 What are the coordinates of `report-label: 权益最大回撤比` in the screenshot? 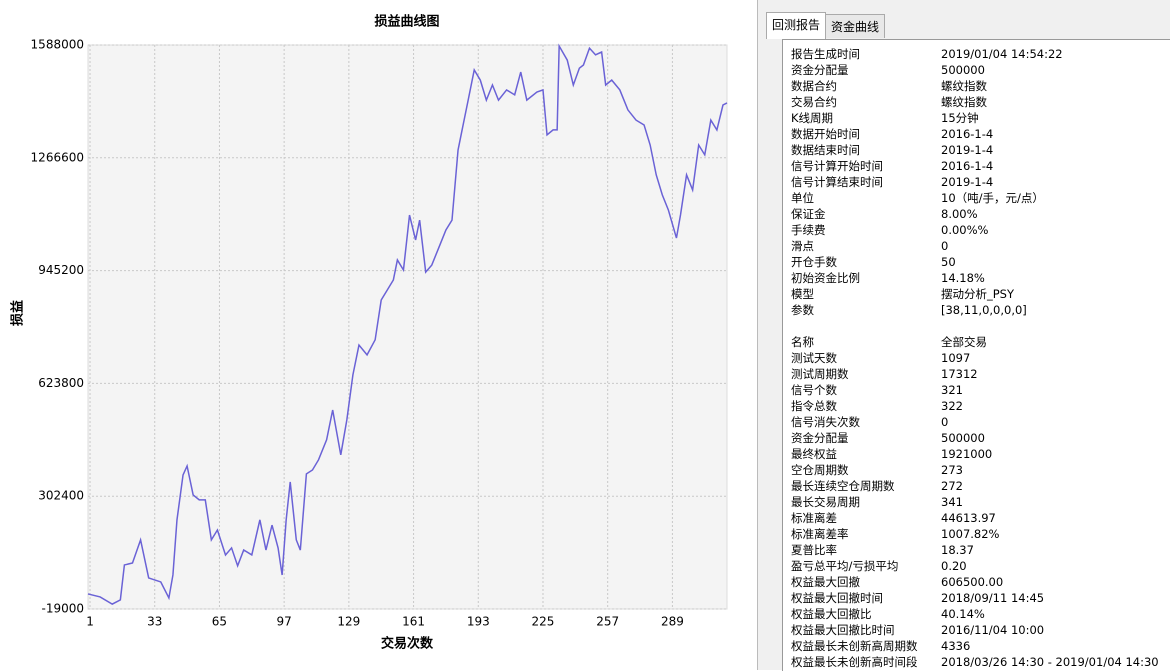 It's located at (831, 614).